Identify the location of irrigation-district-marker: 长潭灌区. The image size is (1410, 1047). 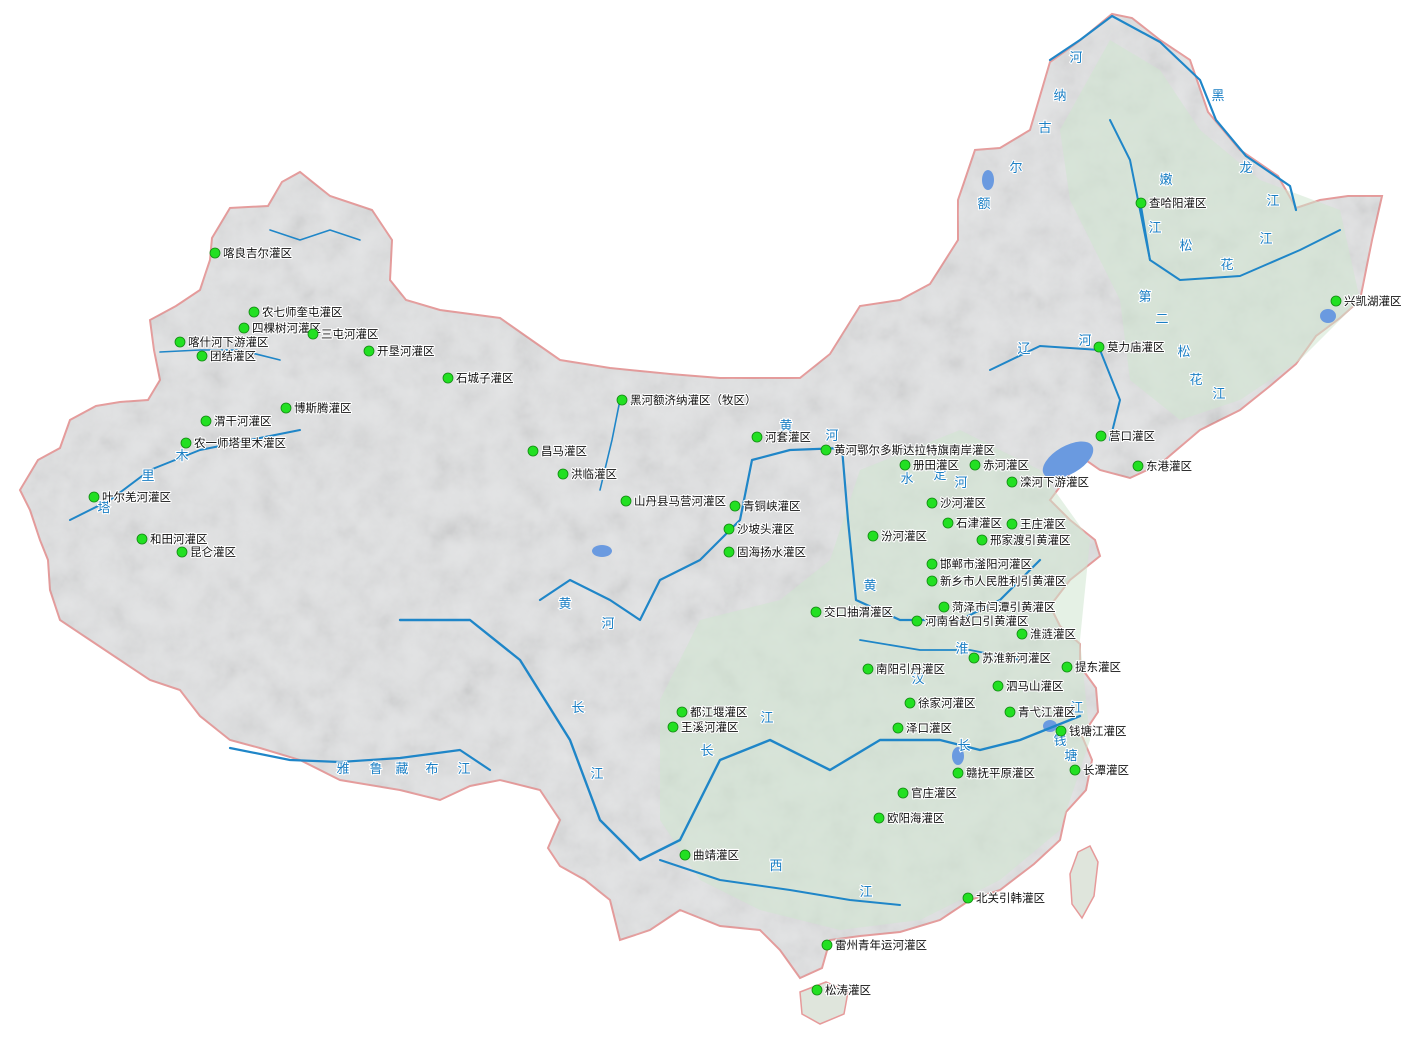
(1099, 770).